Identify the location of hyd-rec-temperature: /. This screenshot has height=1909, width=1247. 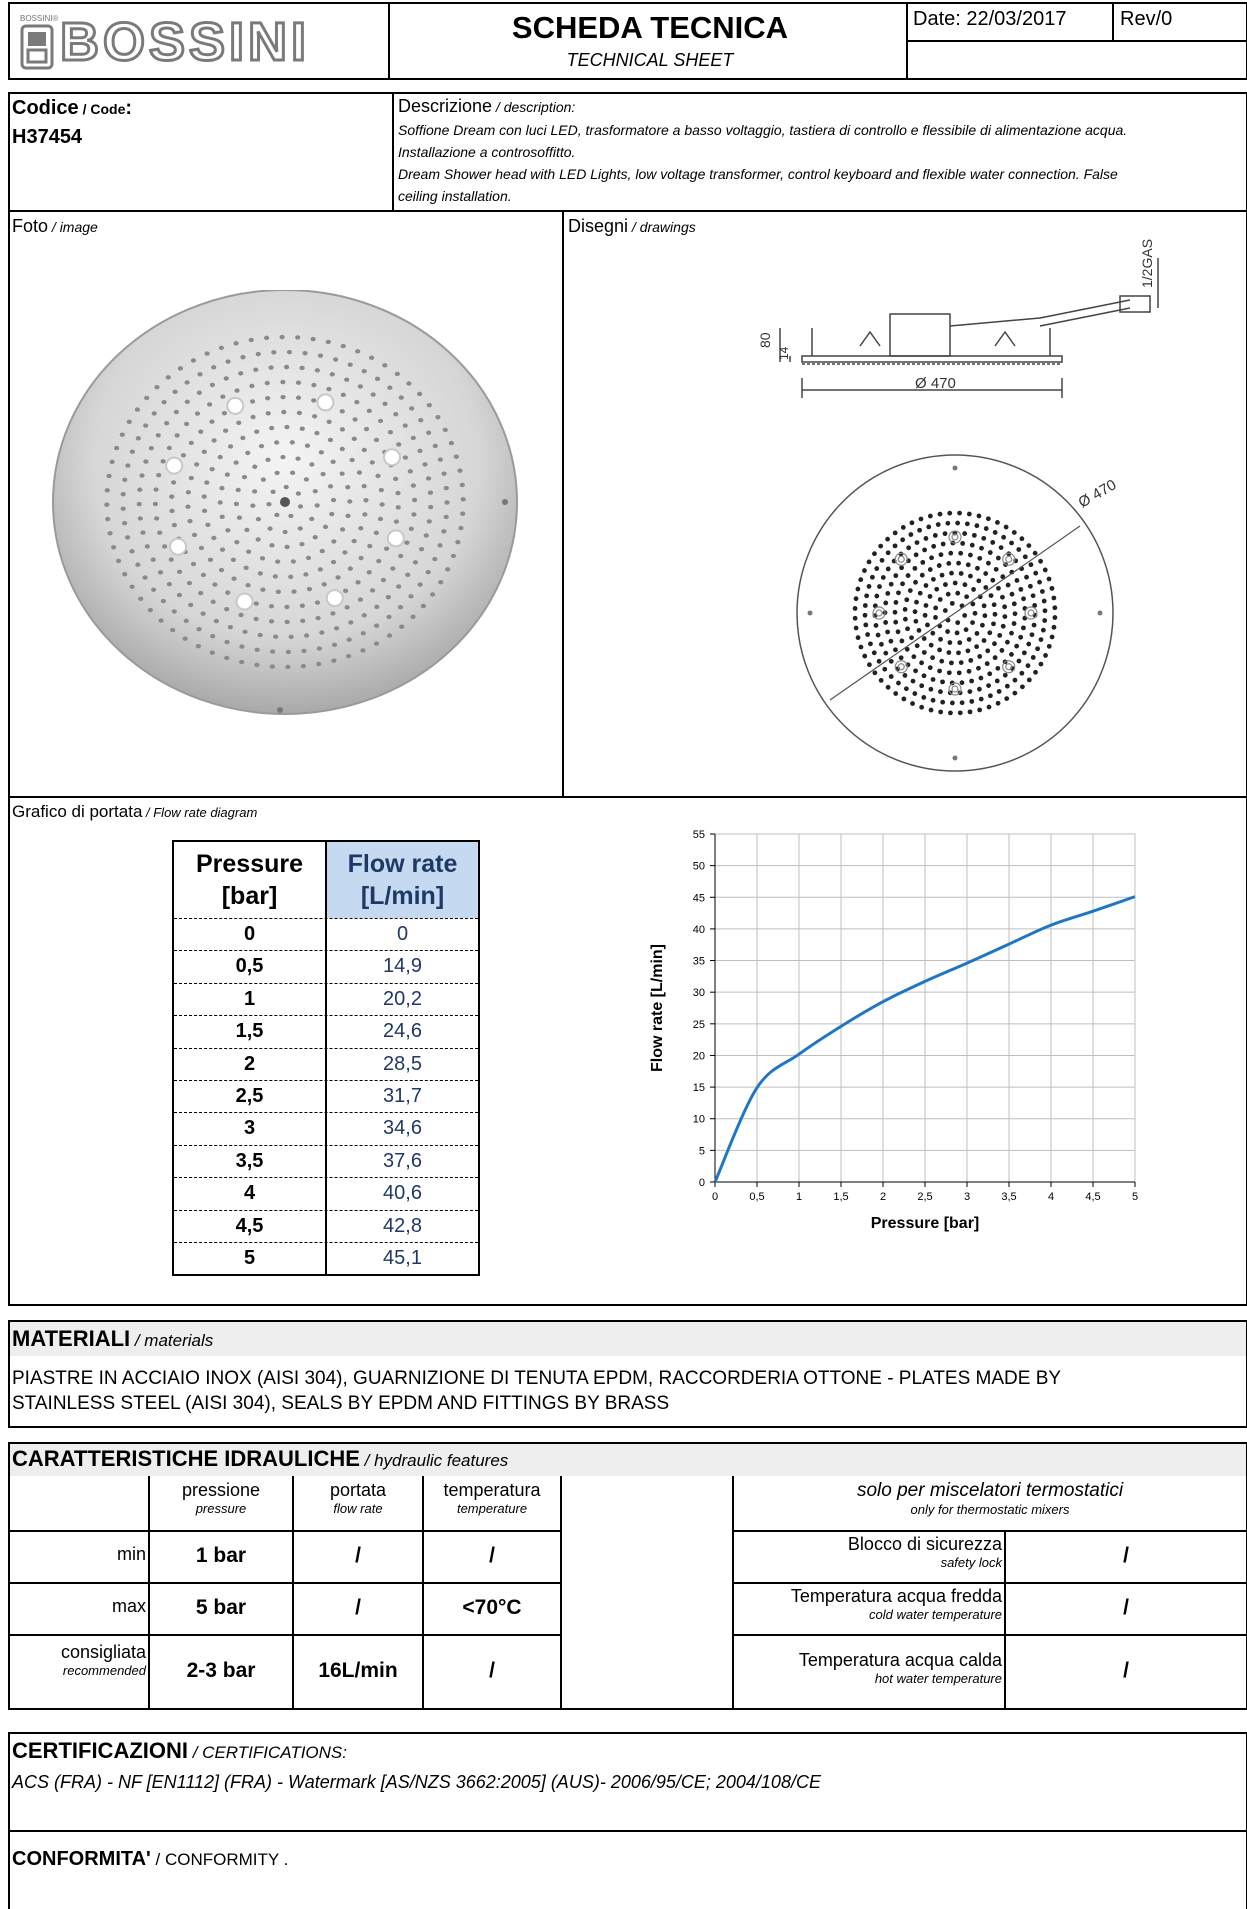
(492, 1670).